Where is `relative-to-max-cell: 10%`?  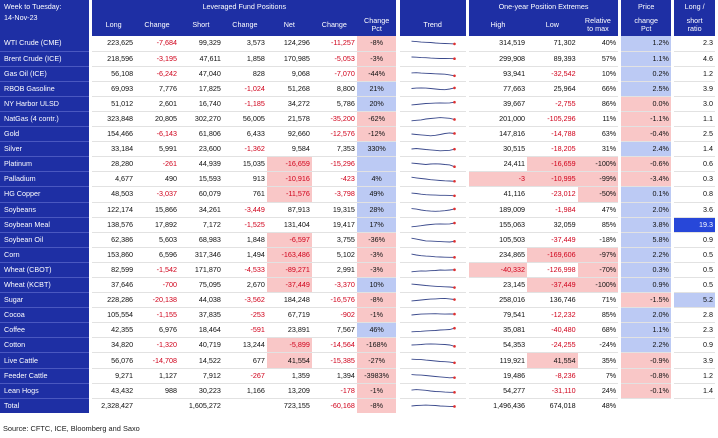
relative-to-max-cell: 10% is located at coordinates (598, 74).